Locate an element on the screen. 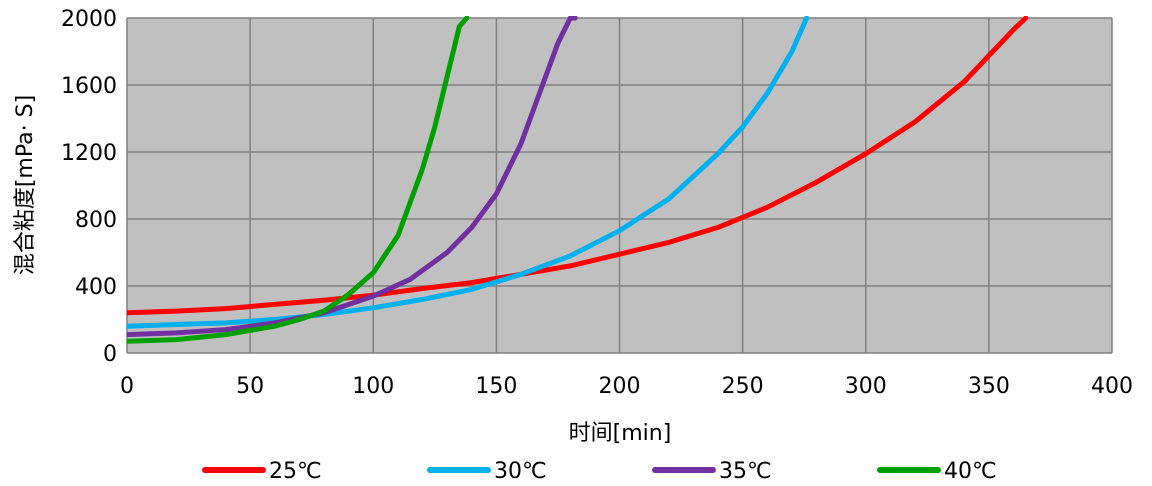 The width and height of the screenshot is (1152, 486). y-tick-label: 400 is located at coordinates (96, 287).